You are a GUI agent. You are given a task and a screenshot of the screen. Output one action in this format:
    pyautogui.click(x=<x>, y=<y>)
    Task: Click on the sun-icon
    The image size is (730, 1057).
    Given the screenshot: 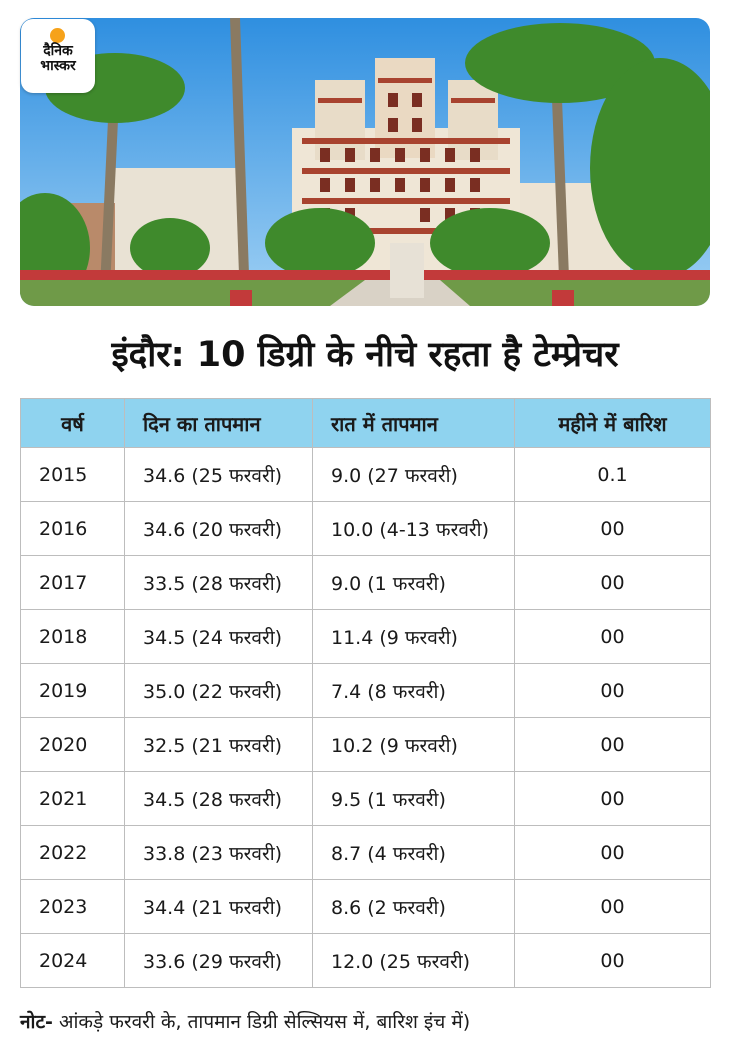 What is the action you would take?
    pyautogui.click(x=57, y=35)
    